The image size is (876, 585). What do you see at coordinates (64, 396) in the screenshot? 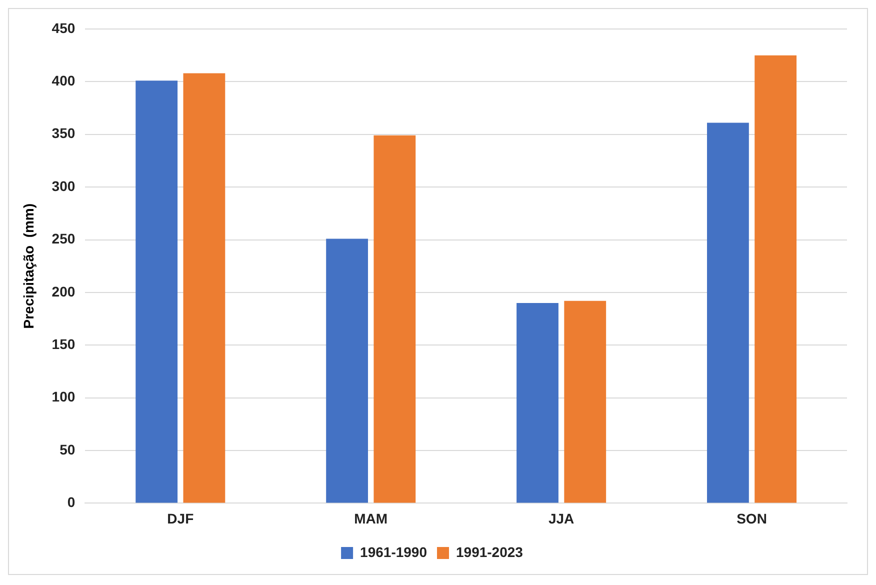
I see `y-tick-label: 100` at bounding box center [64, 396].